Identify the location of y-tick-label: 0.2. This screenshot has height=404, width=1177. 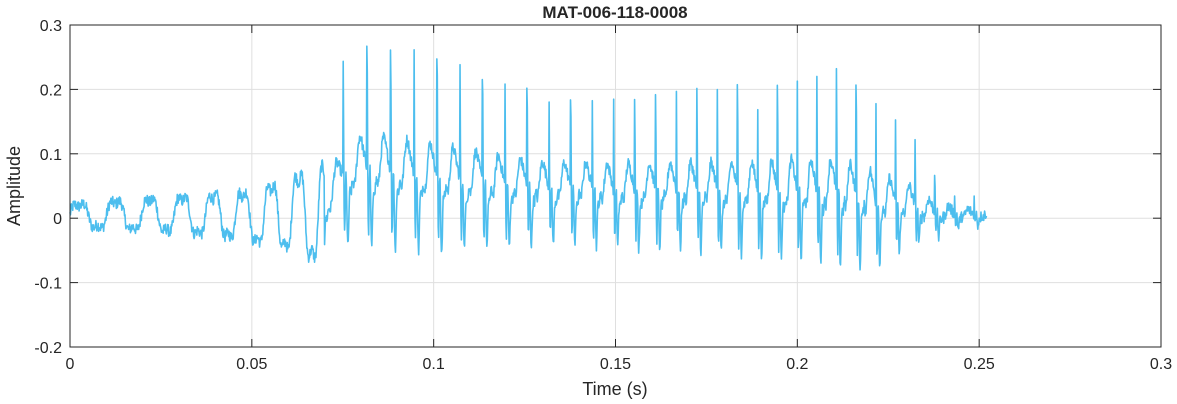
(51, 90).